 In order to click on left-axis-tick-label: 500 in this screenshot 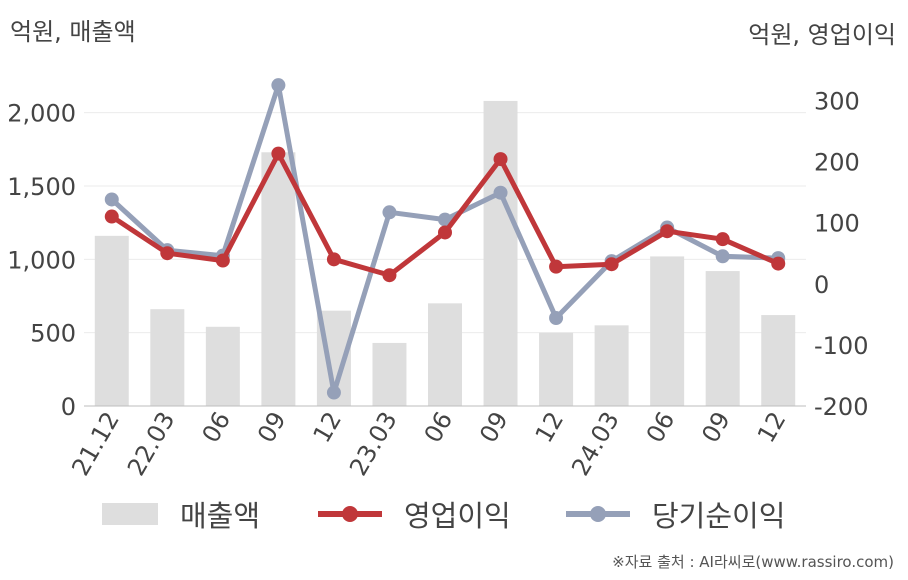, I will do `click(53, 334)`.